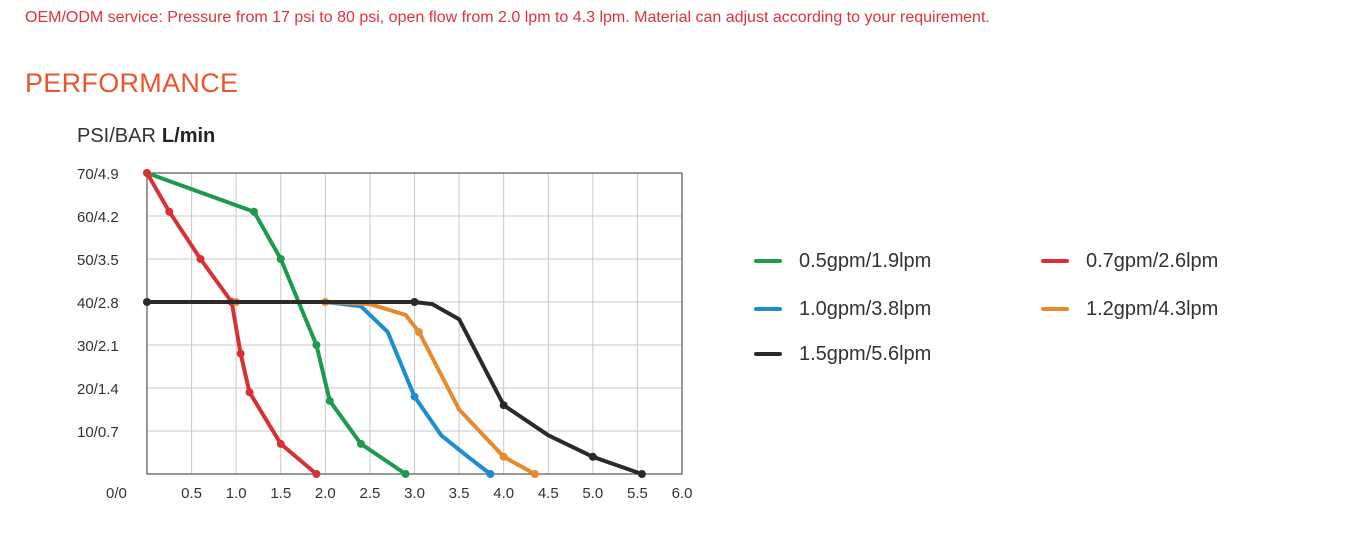  I want to click on section-title: PERFORMANCE, so click(132, 83).